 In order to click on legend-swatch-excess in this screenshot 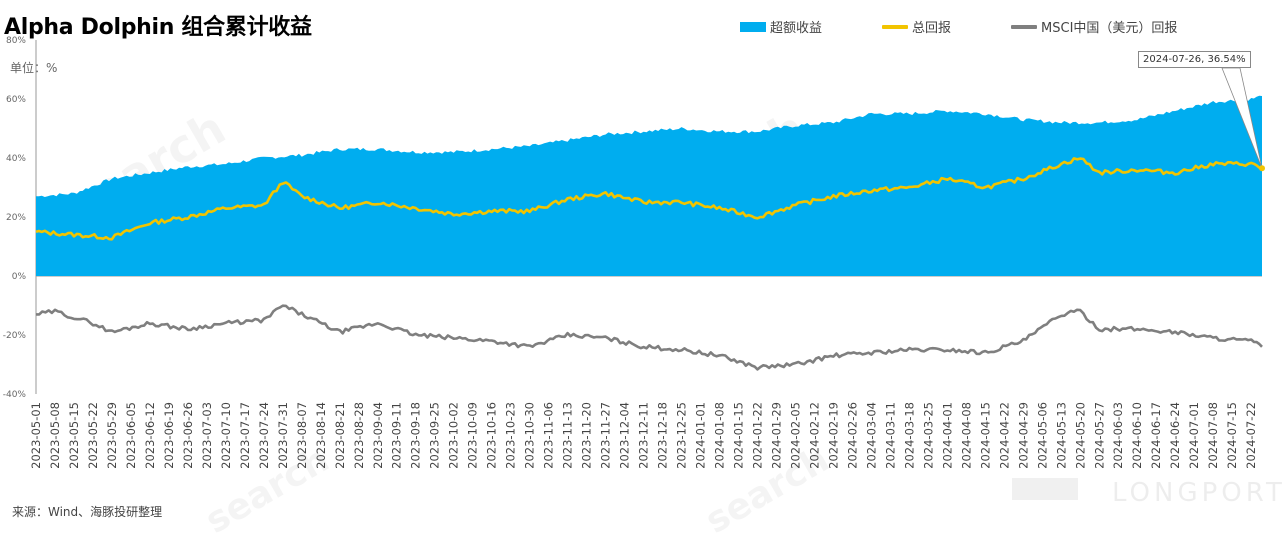, I will do `click(753, 26)`.